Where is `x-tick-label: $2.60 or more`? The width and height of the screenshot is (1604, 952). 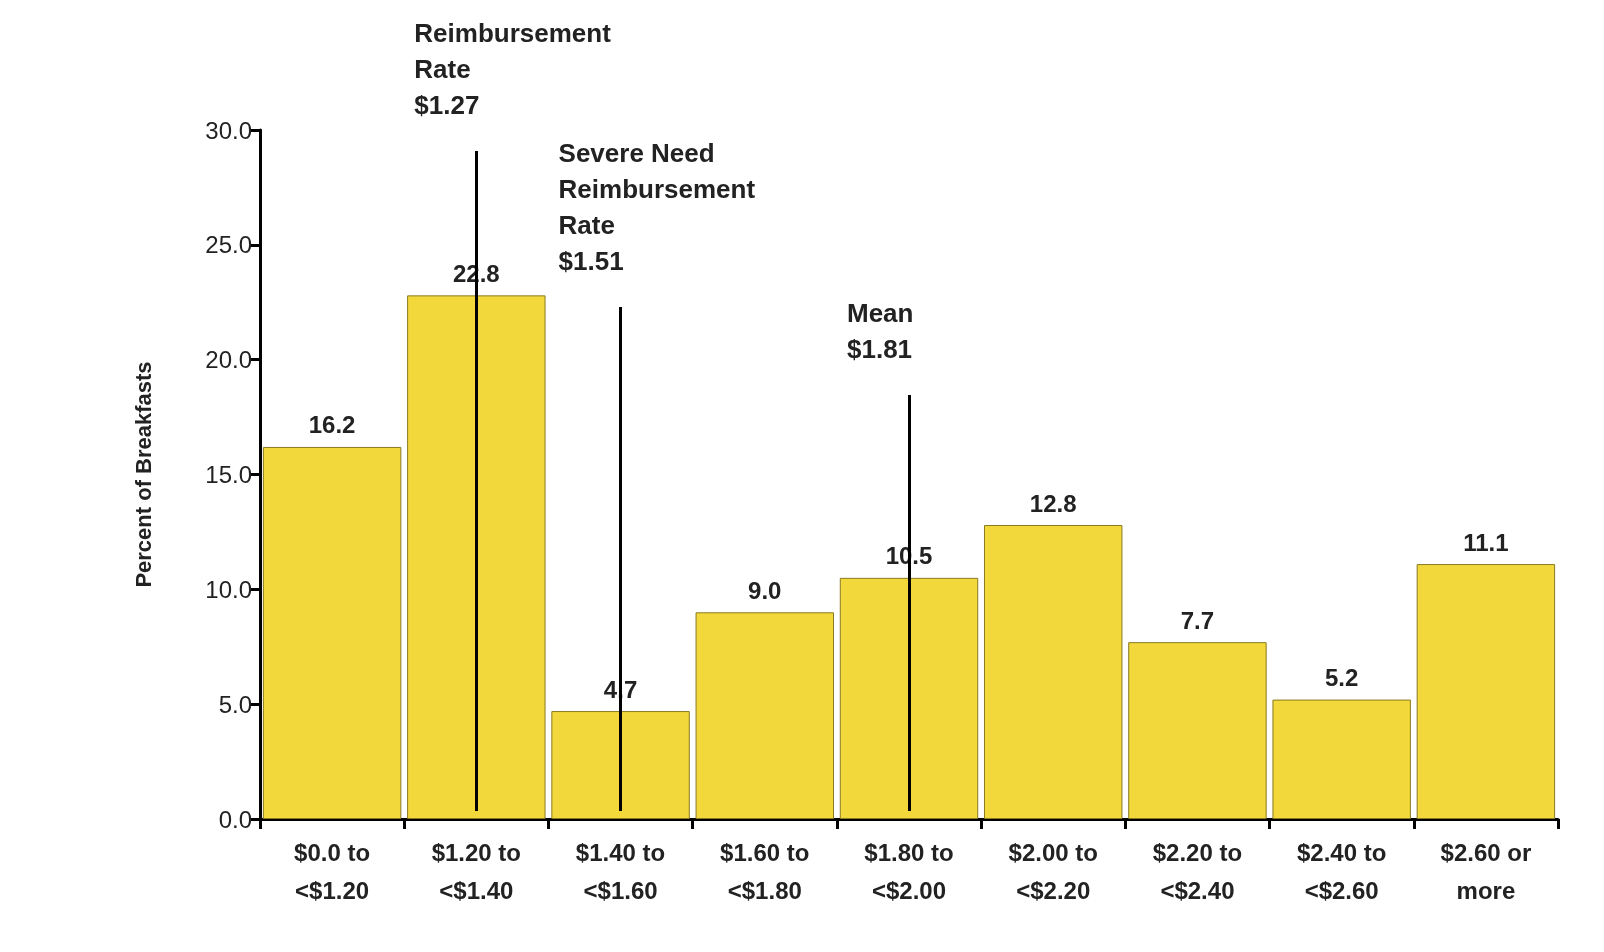
x-tick-label: $2.60 or more is located at coordinates (1486, 871).